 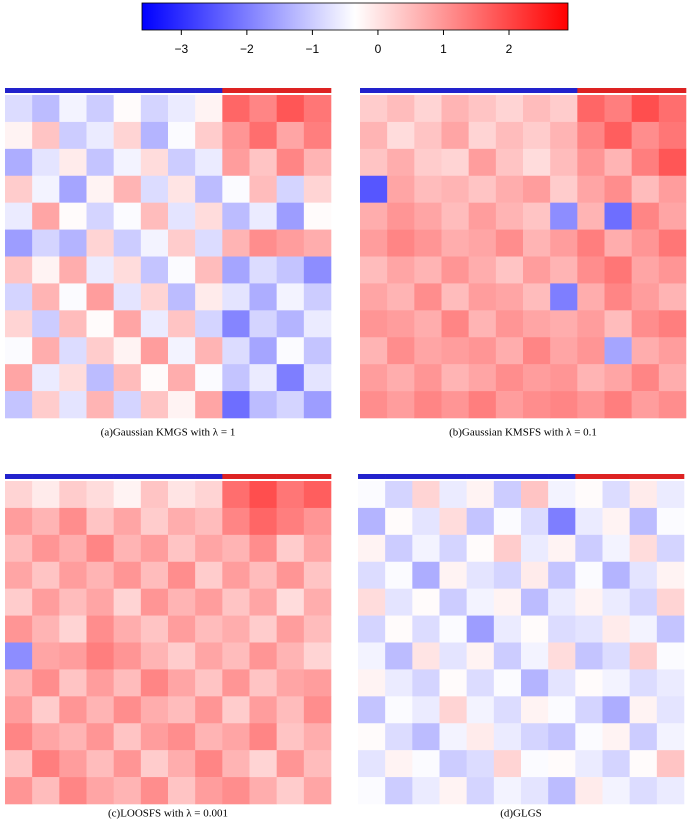 I want to click on panel-caption: (d)GLGS, so click(x=521, y=814).